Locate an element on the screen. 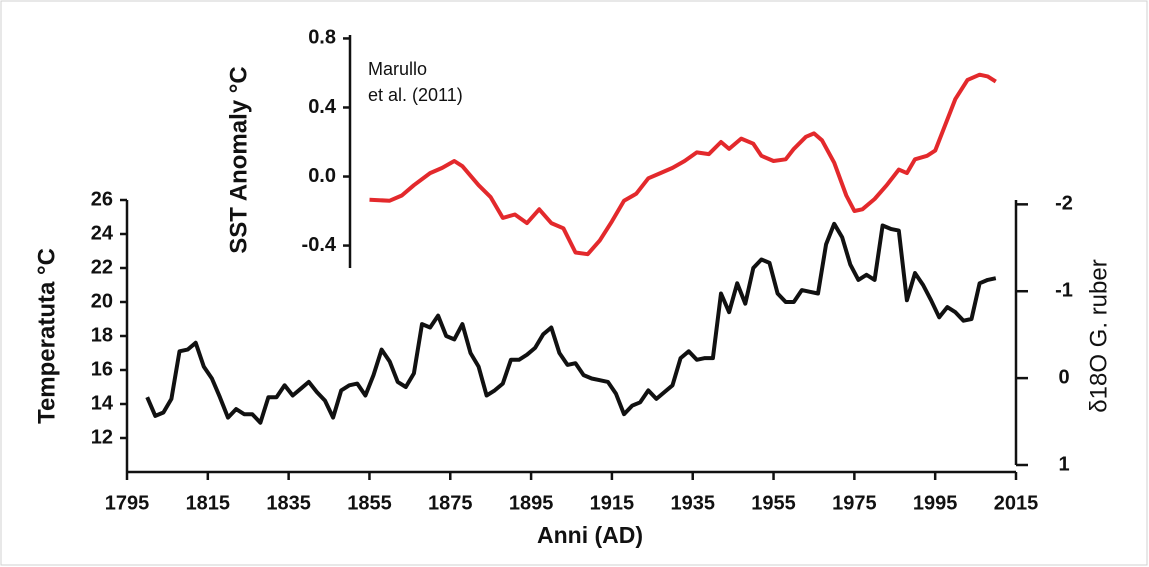 The width and height of the screenshot is (1149, 567). annotation: et al. (2011) is located at coordinates (415, 95).